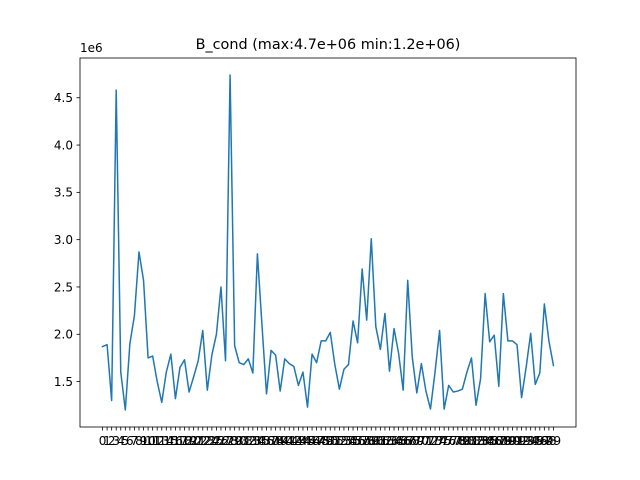 The image size is (640, 480). I want to click on x-tick-label: 99, so click(553, 441).